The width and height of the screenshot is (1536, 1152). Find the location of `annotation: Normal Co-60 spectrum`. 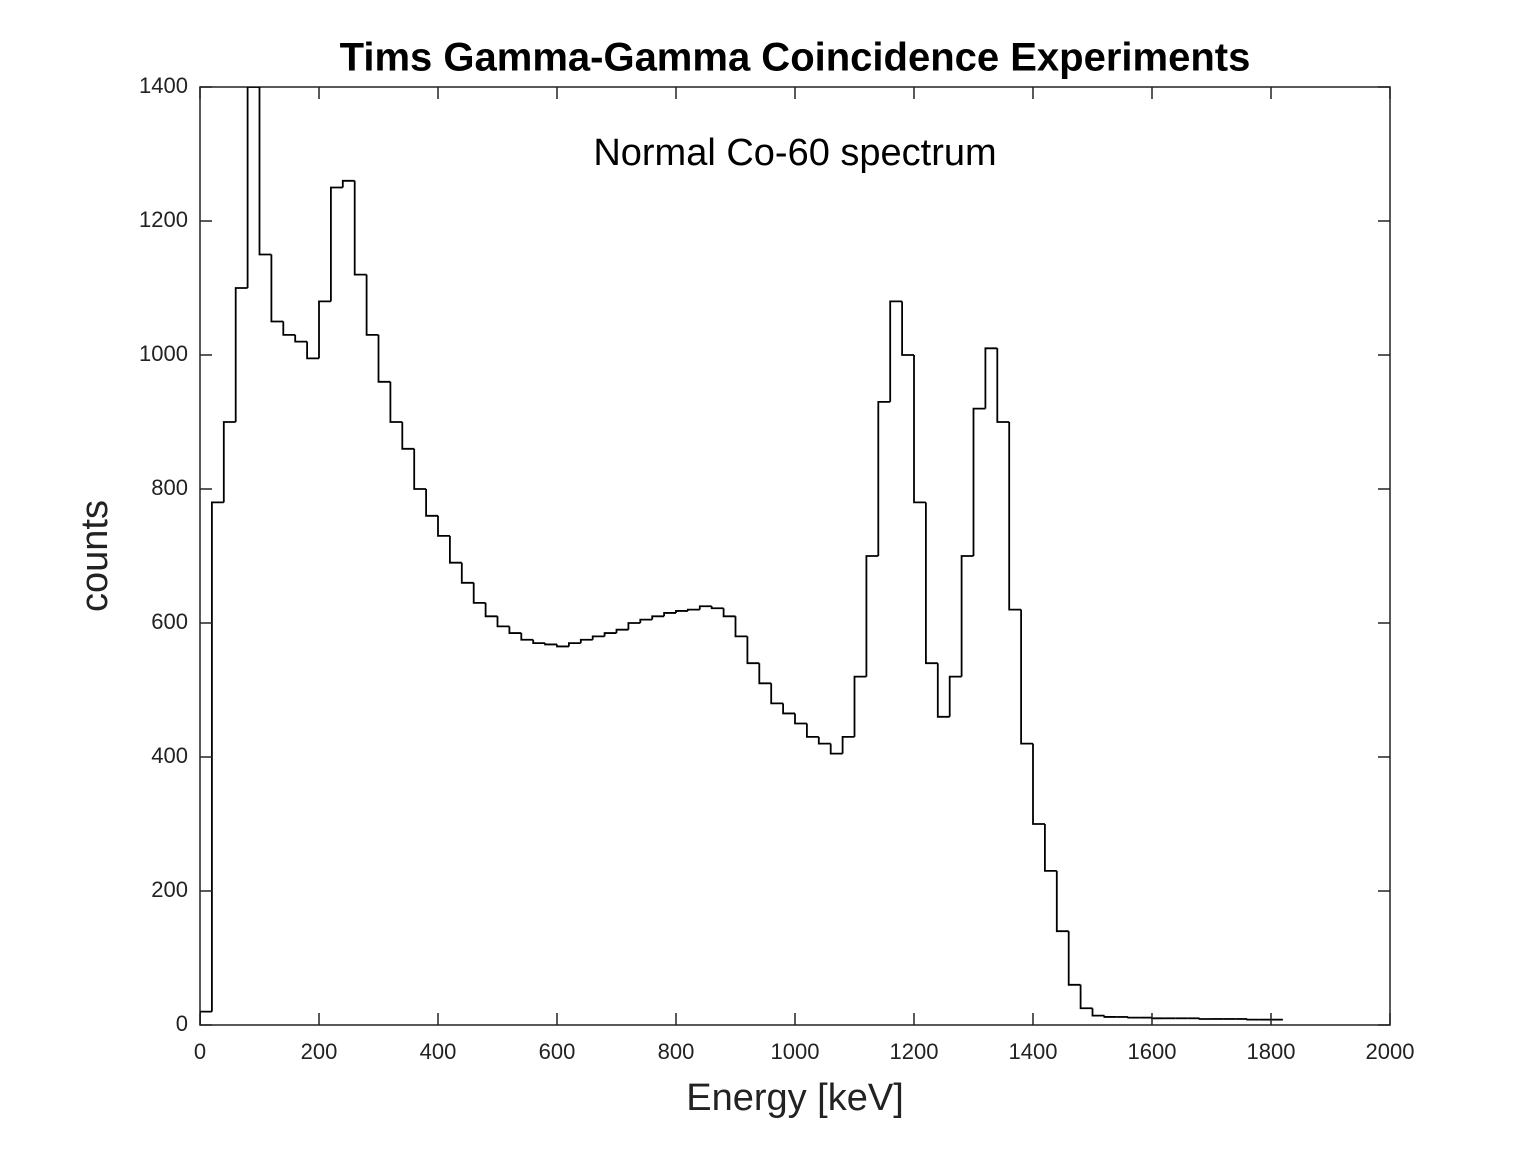

annotation: Normal Co-60 spectrum is located at coordinates (794, 153).